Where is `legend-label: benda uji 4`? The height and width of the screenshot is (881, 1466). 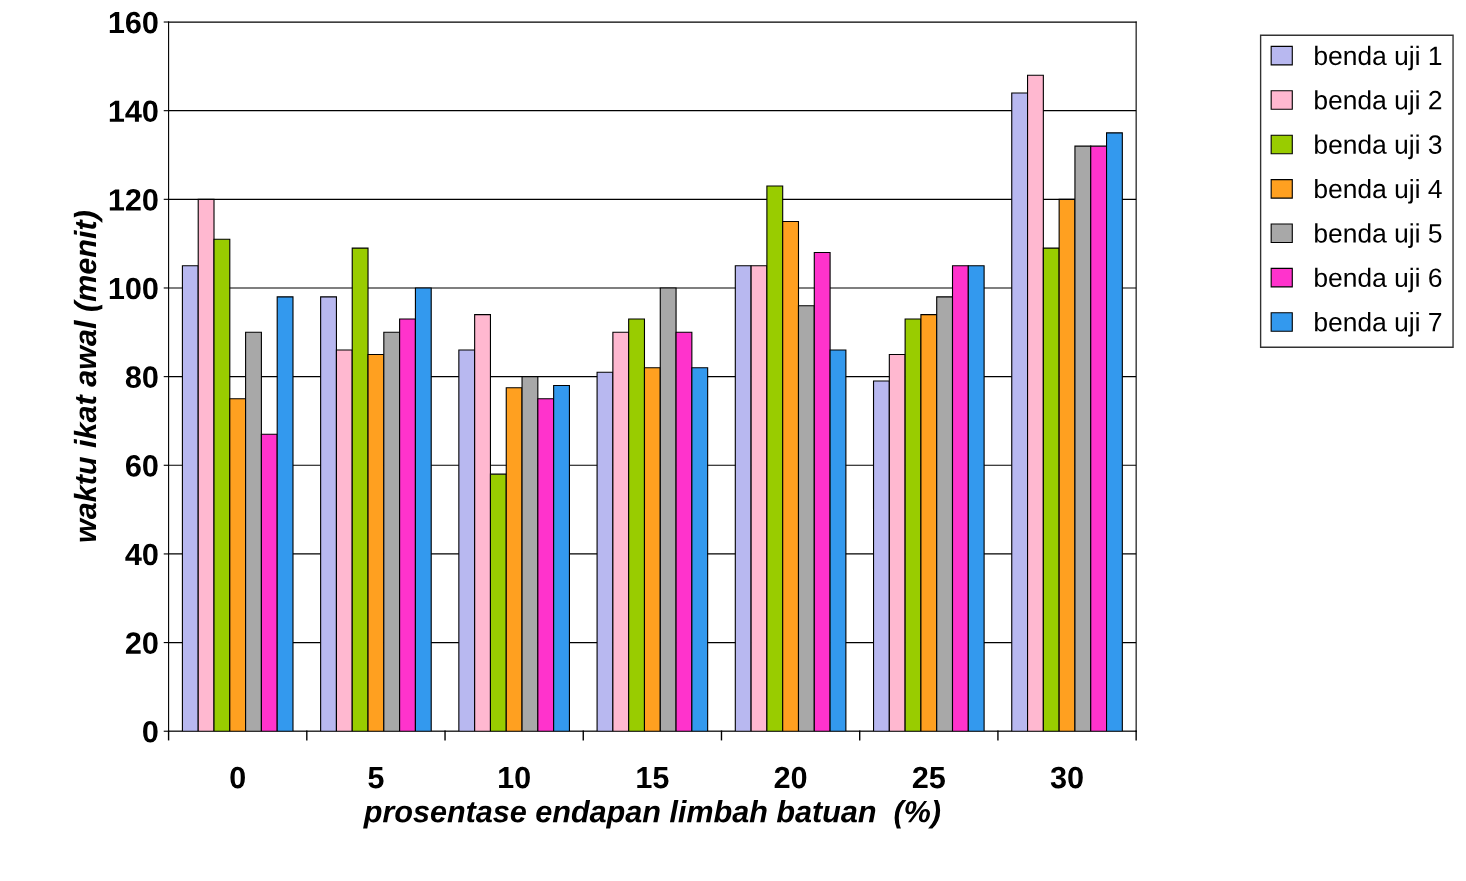 legend-label: benda uji 4 is located at coordinates (1378, 191).